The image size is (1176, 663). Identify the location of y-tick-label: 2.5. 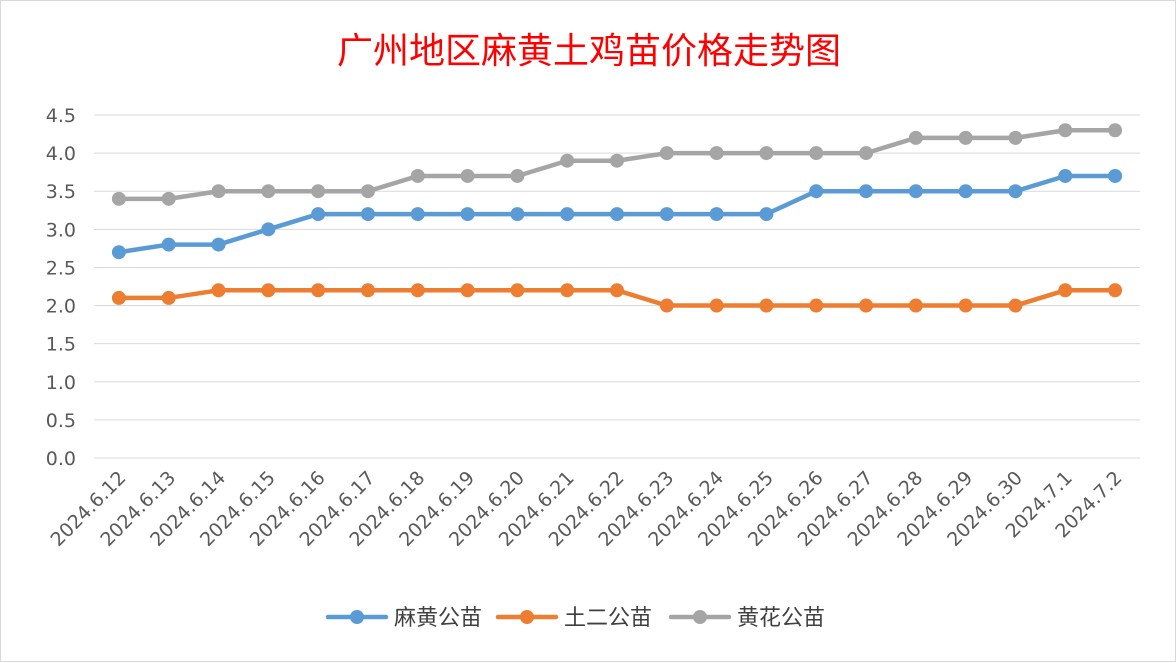
(61, 268).